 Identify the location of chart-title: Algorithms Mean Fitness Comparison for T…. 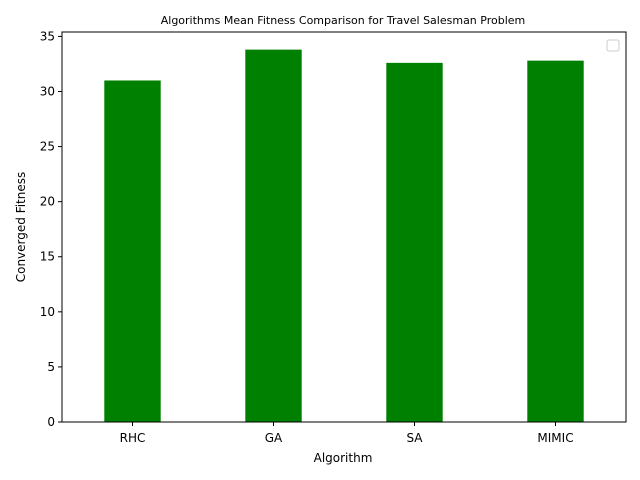
(343, 20).